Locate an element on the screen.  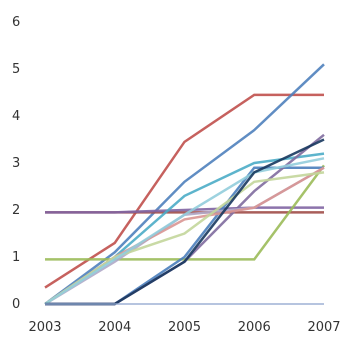
y-tick-label: 0 is located at coordinates (16, 304).